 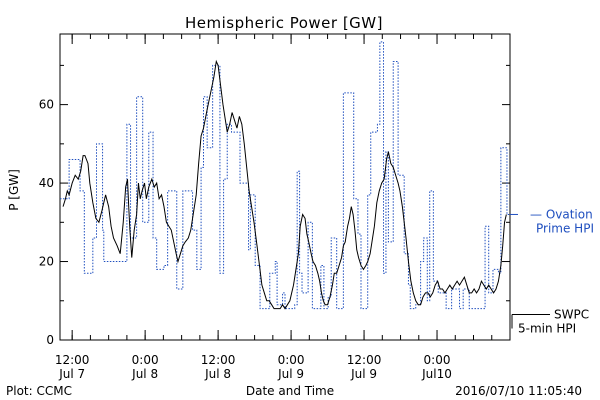 I want to click on x-tick-date: Jul 7, so click(x=71, y=374).